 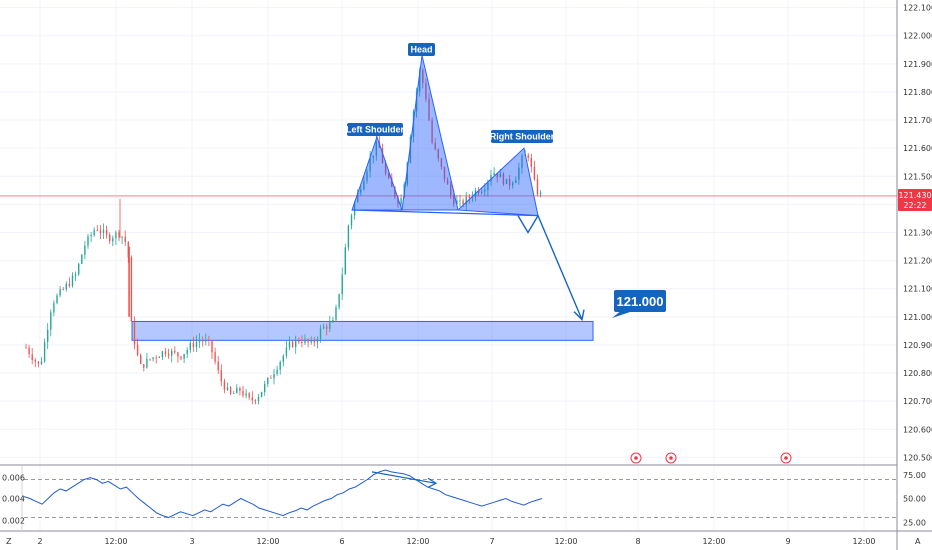 What do you see at coordinates (579, 315) in the screenshot?
I see `forecast-arrowhead` at bounding box center [579, 315].